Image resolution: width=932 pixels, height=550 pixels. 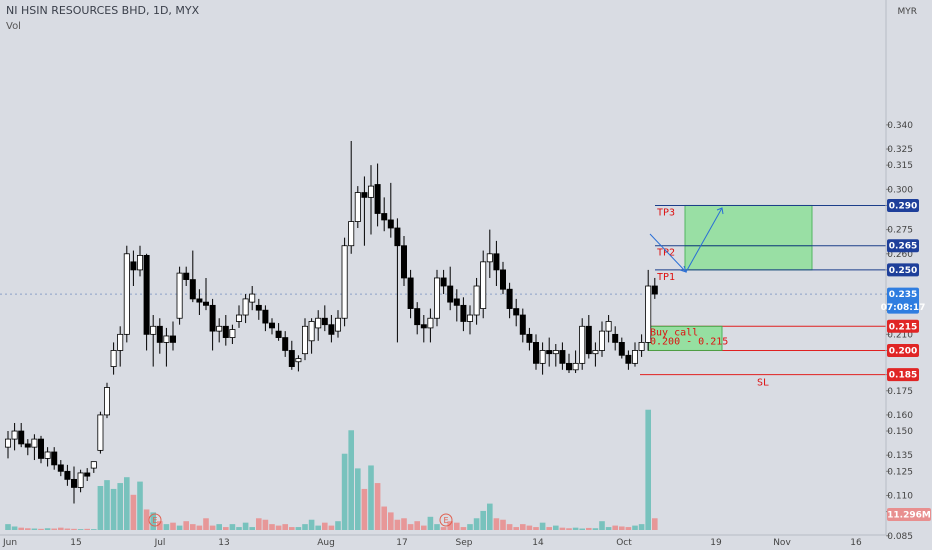 I want to click on price-badge-label: 0.290, so click(x=903, y=206).